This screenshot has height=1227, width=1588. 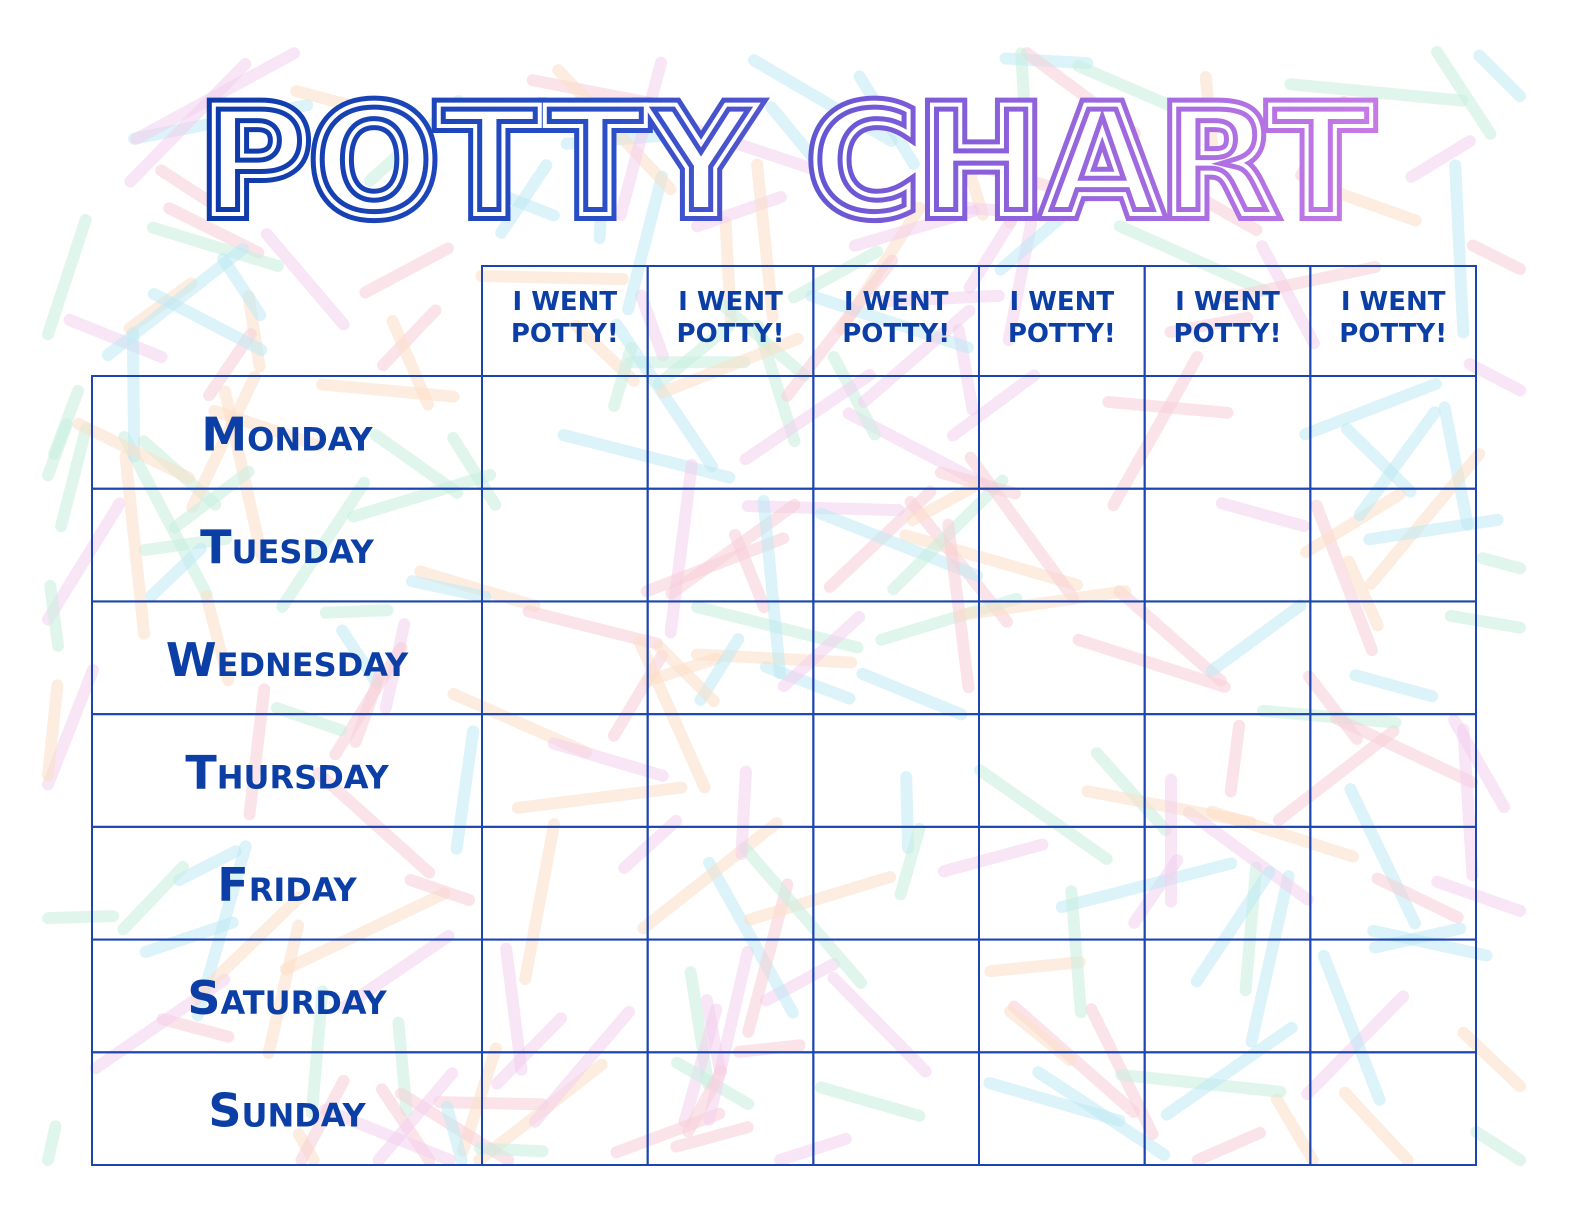 What do you see at coordinates (287, 660) in the screenshot?
I see `day-label: Wednesday` at bounding box center [287, 660].